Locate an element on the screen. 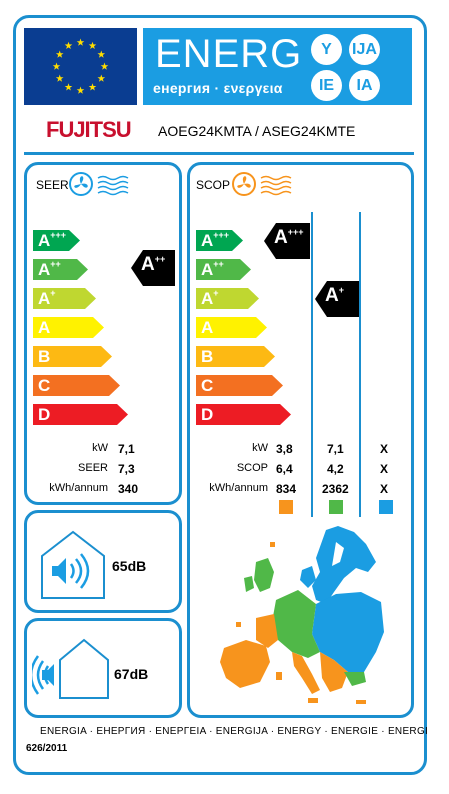  eu-flag is located at coordinates (80, 66).